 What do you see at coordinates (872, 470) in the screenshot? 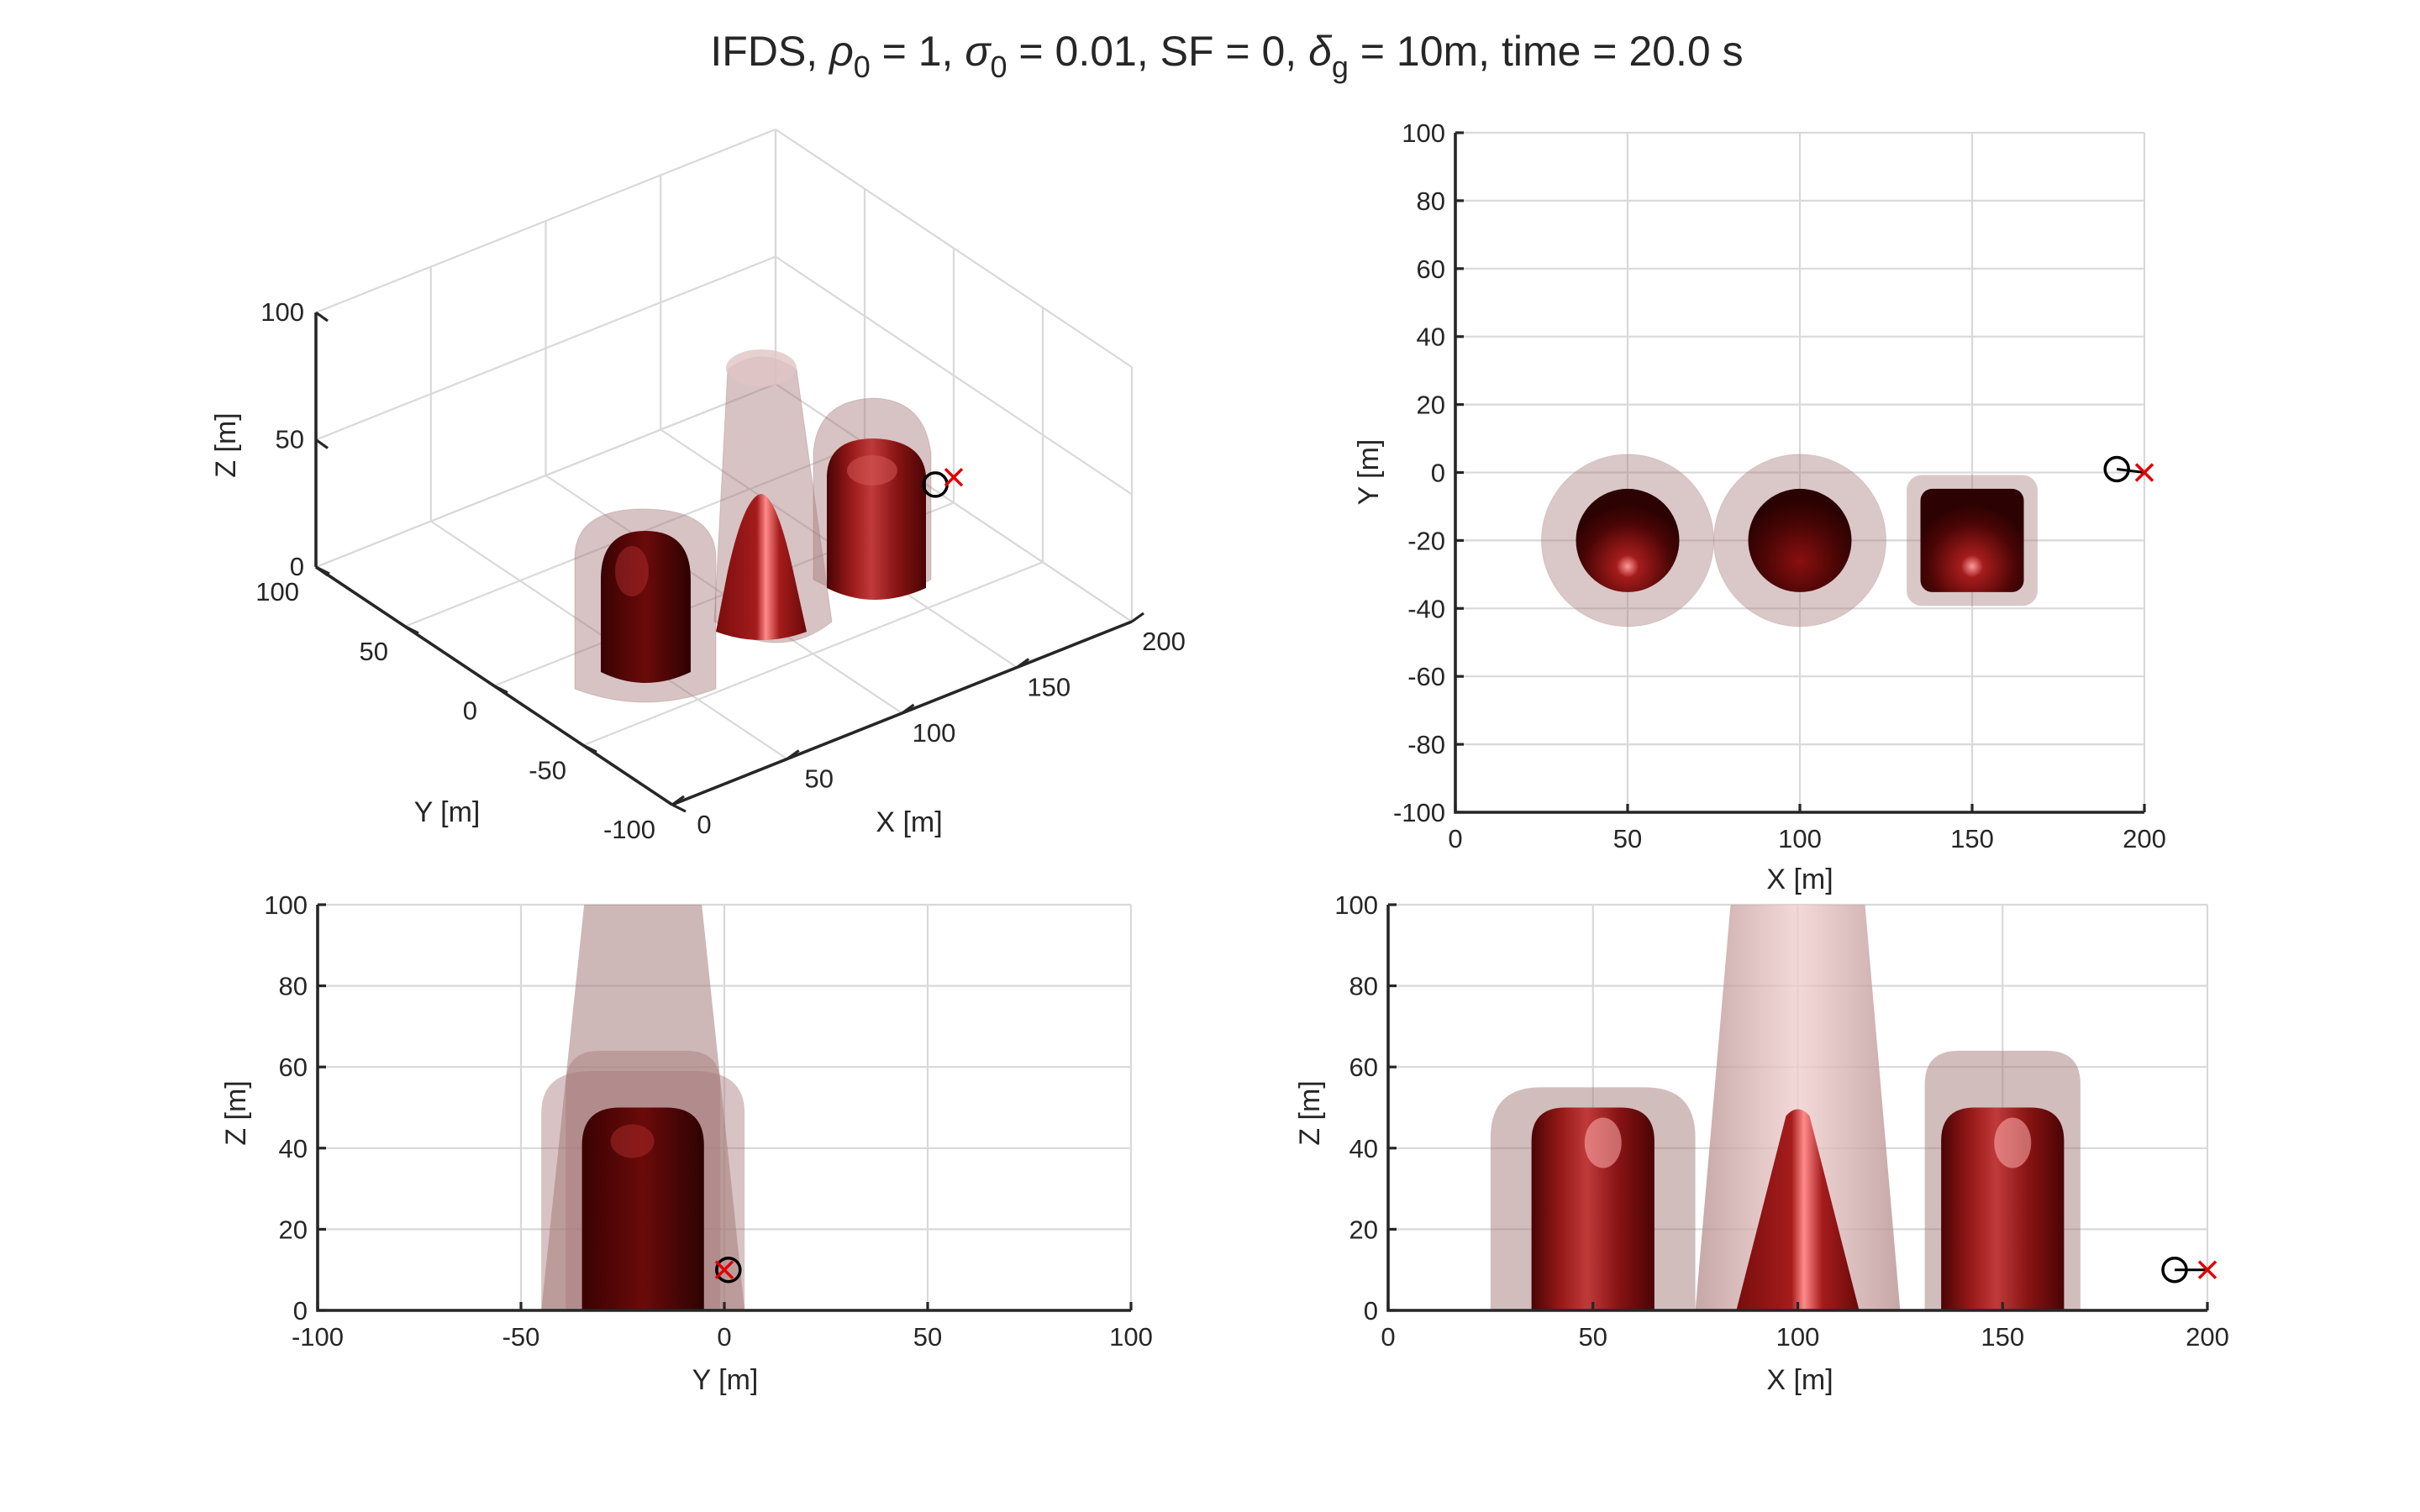
I see `3d-solid-3-highlight` at bounding box center [872, 470].